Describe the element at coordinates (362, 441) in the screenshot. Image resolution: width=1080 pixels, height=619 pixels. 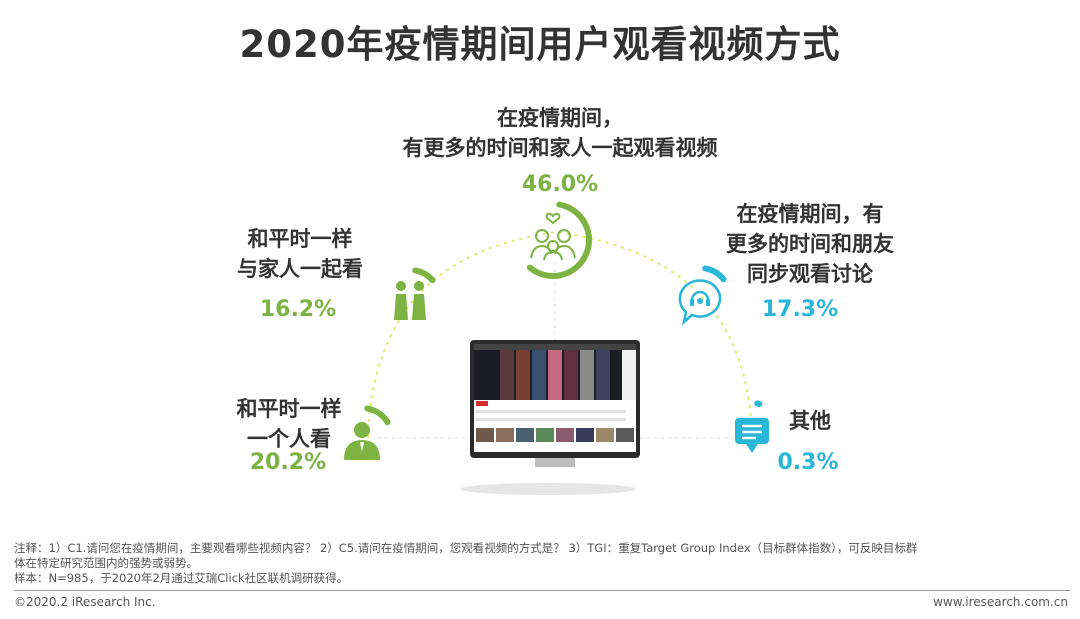
I see `person-icon` at that location.